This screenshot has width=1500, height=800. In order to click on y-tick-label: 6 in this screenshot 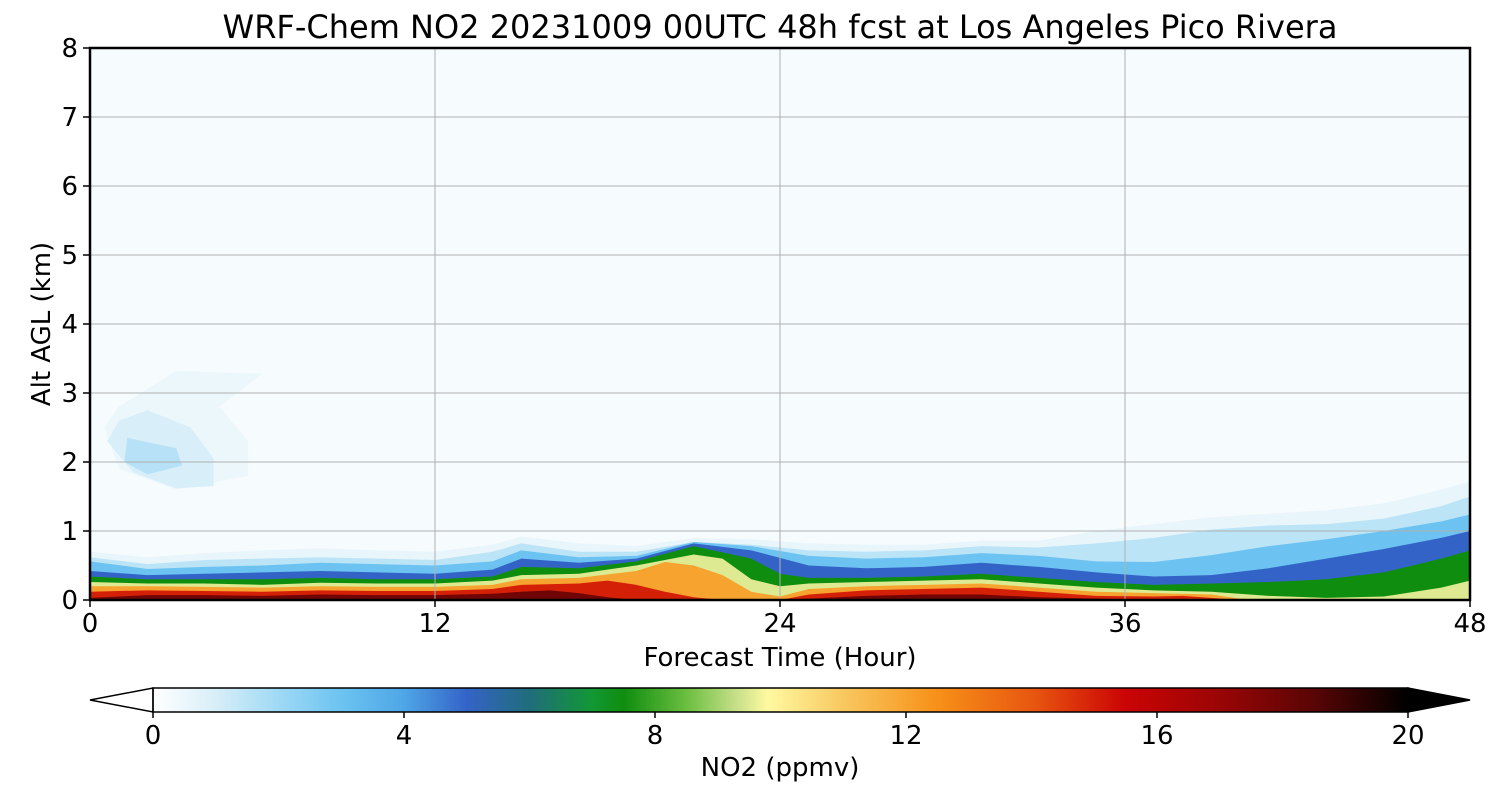, I will do `click(69, 187)`.